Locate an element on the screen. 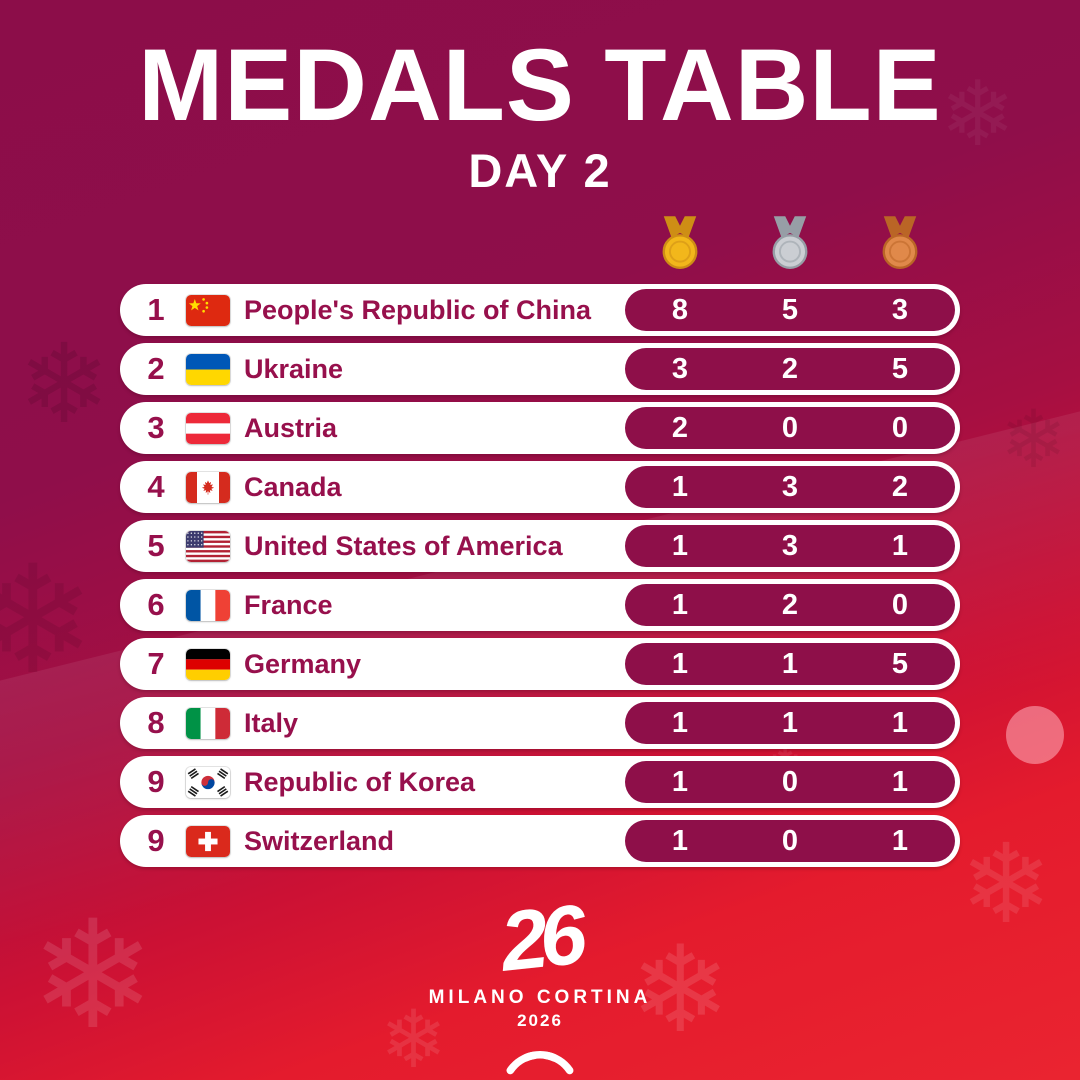 This screenshot has height=1080, width=1080. rank: 3 is located at coordinates (156, 428).